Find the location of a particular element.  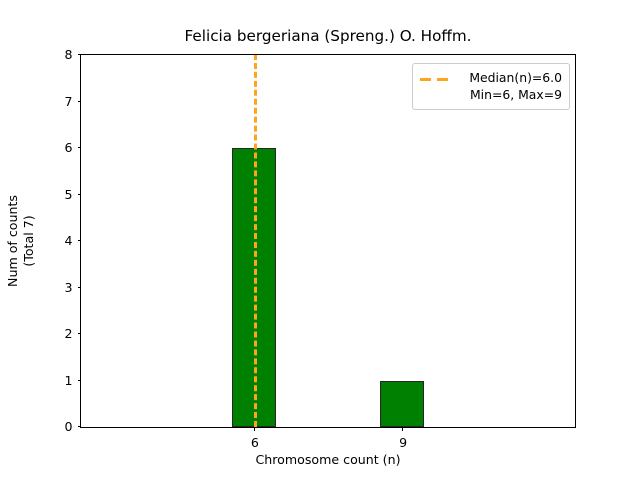

y-axis-tick-label: 7 is located at coordinates (68, 101).